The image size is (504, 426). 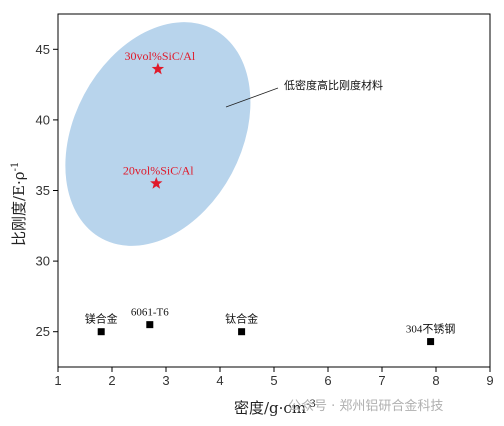 I want to click on y-tick-label: 45, so click(x=43, y=49).